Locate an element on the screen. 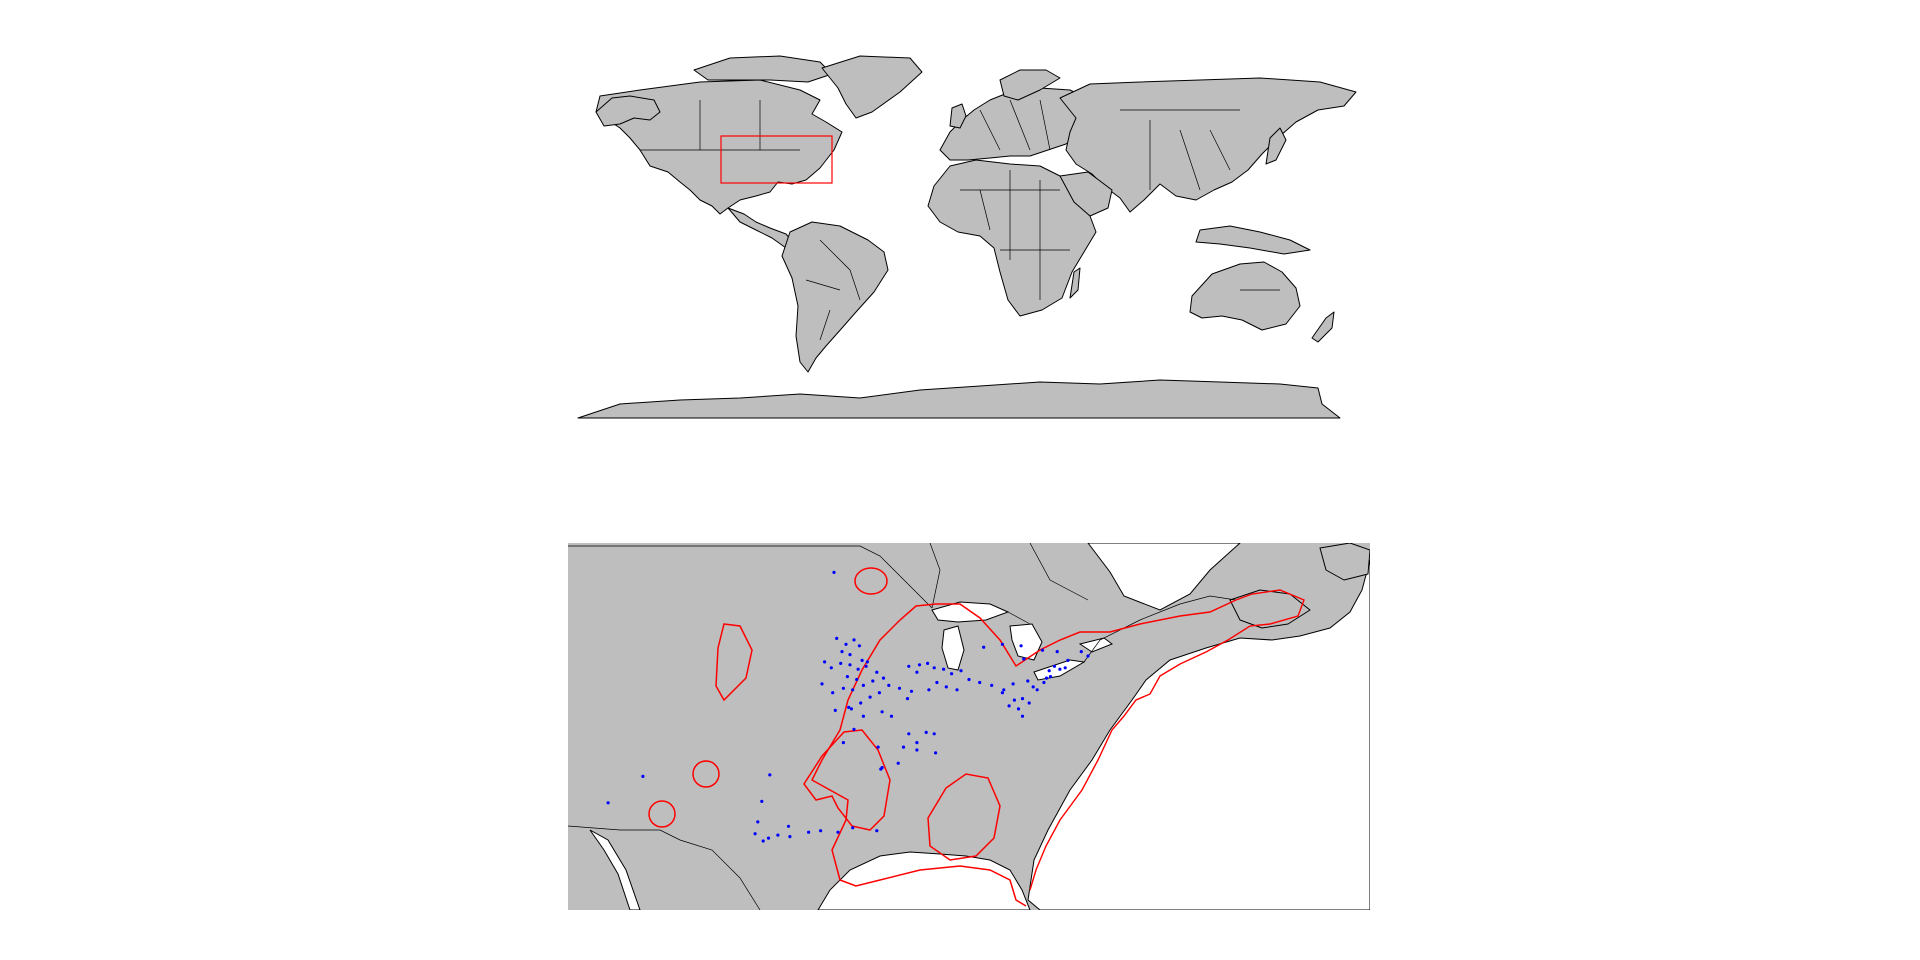 This screenshot has width=1920, height=960. range-isolate-plains is located at coordinates (734, 662).